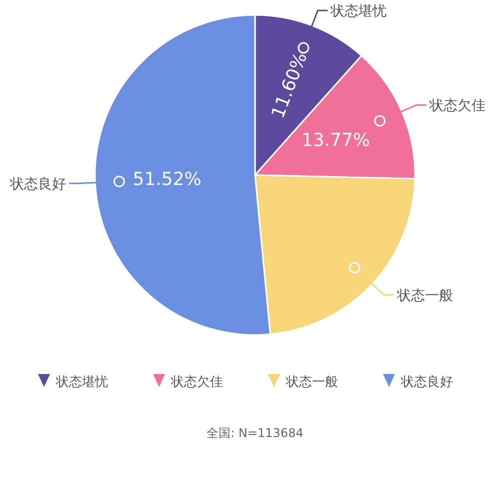 This screenshot has width=499, height=487. I want to click on data-label: 51.52%, so click(167, 179).